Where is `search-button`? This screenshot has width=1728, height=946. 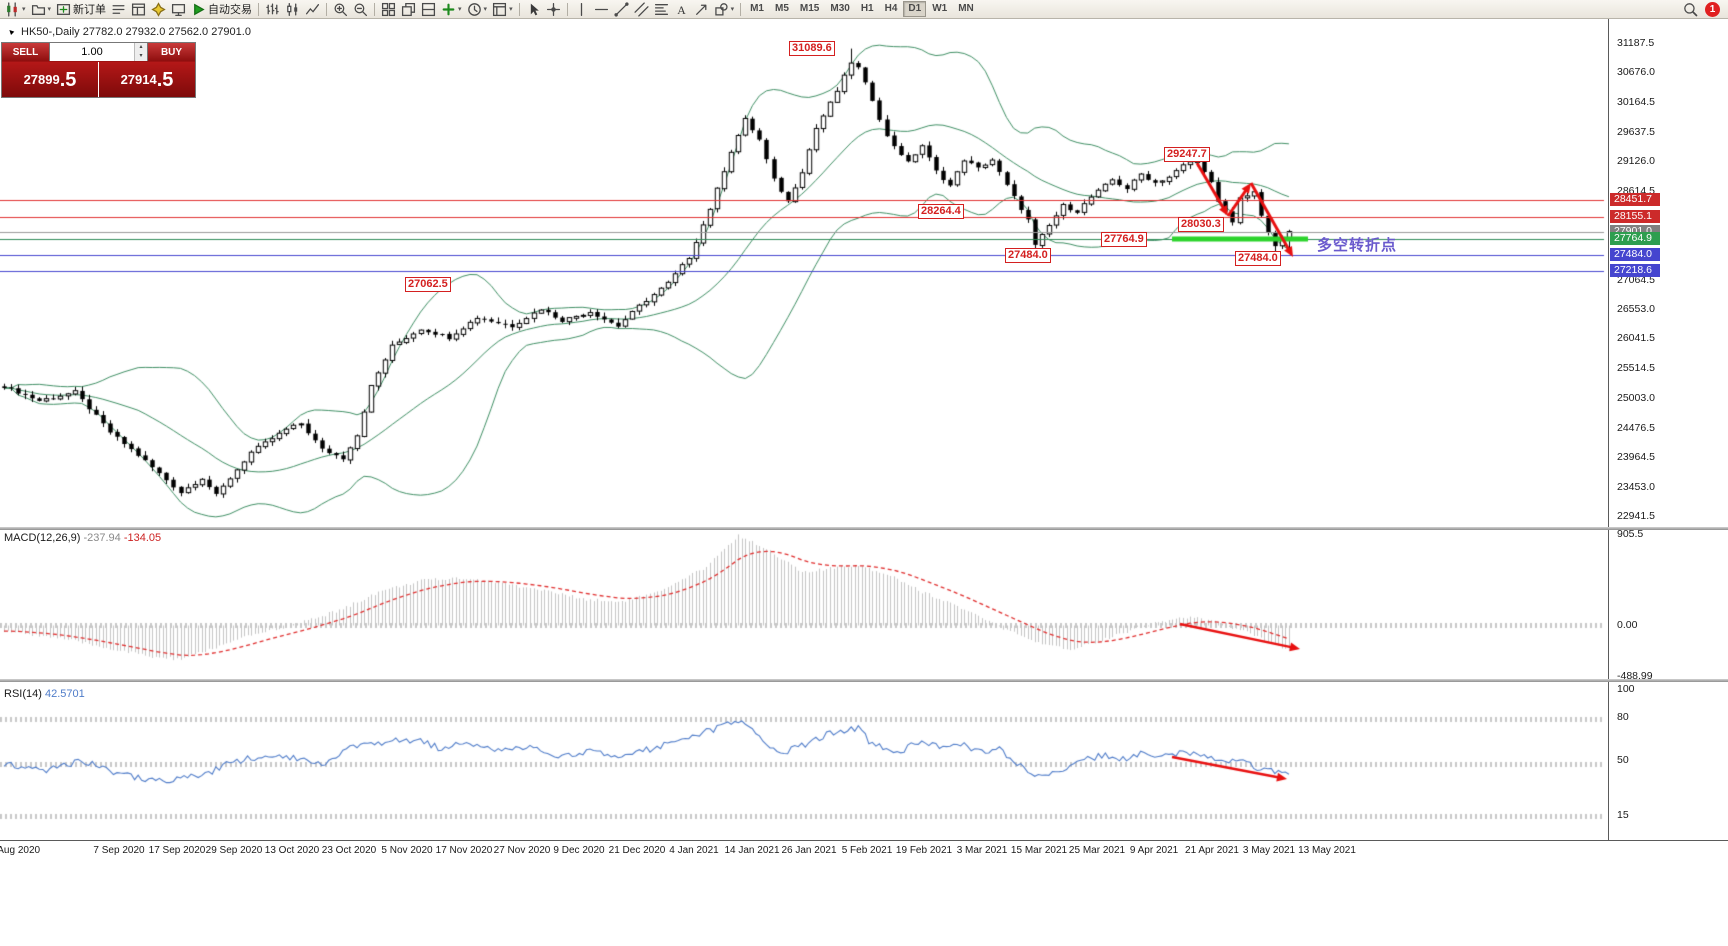 search-button is located at coordinates (1690, 9).